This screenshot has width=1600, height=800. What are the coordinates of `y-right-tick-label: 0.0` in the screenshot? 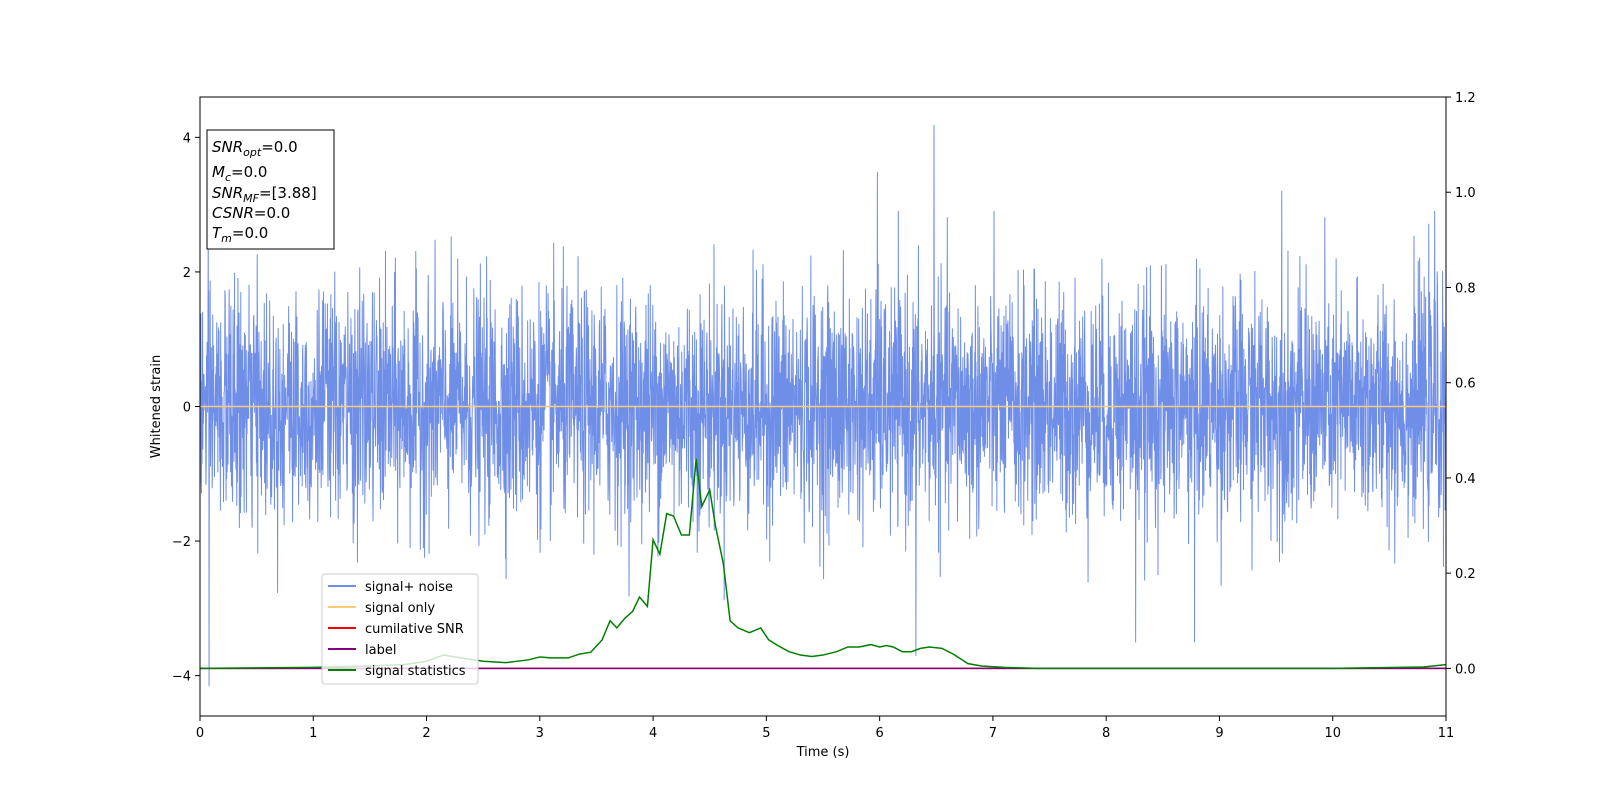 It's located at (1465, 669).